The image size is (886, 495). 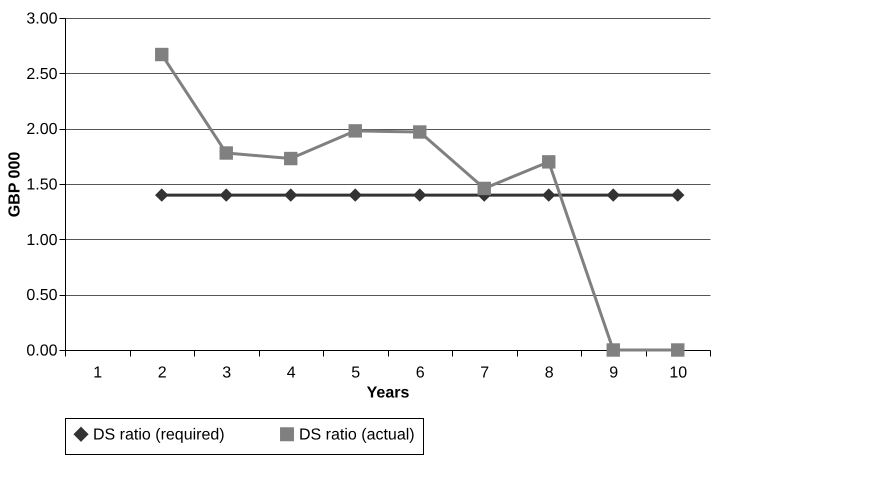 I want to click on y-tick-label: 1.50, so click(x=42, y=185).